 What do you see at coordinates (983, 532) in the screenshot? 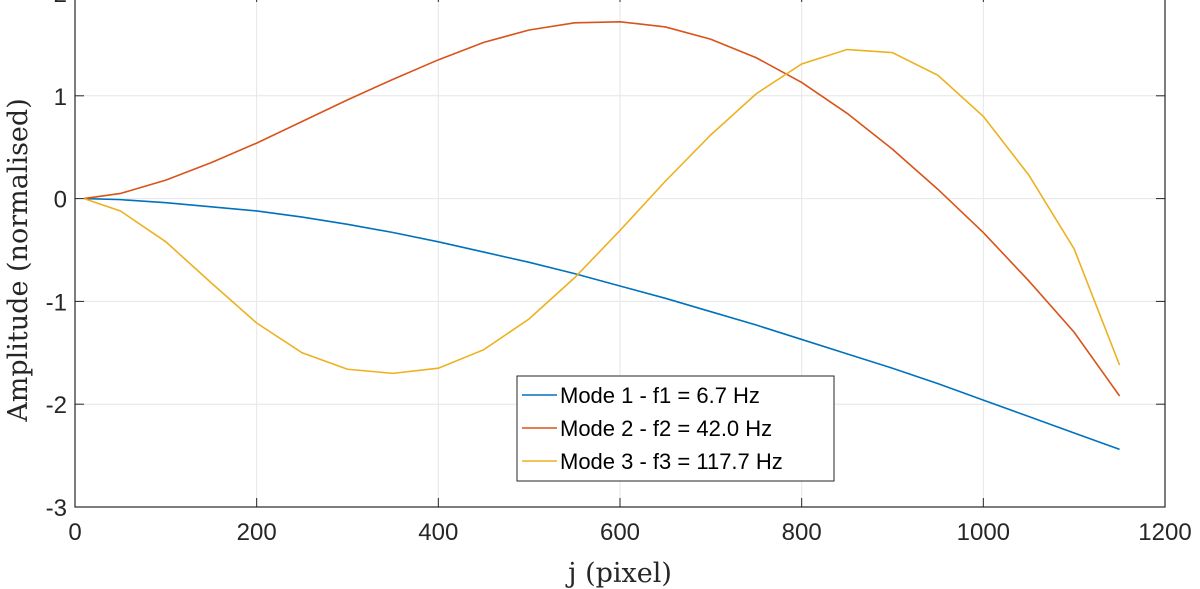
I see `x-tick-label: 1000` at bounding box center [983, 532].